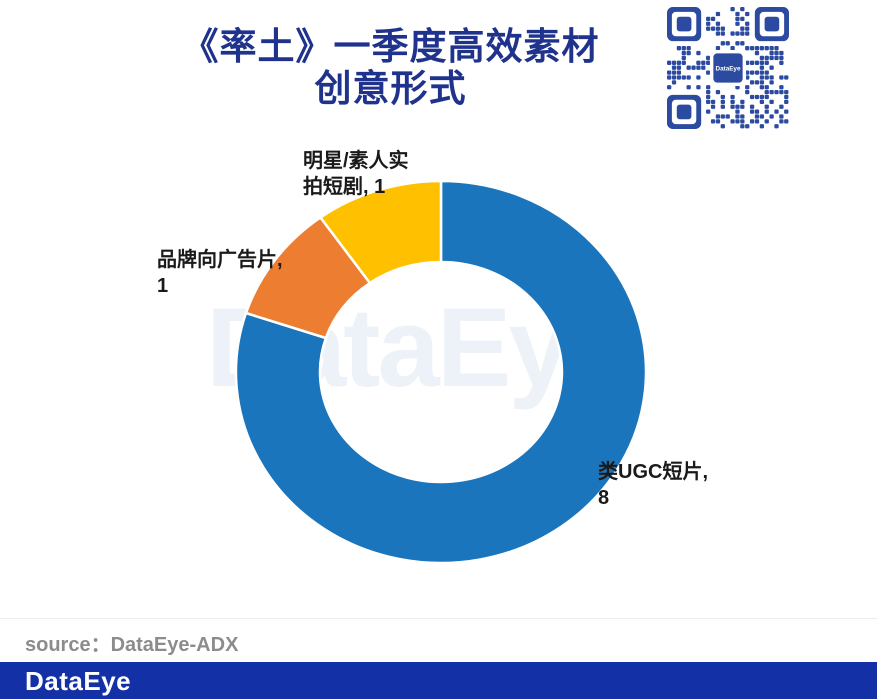 Image resolution: width=877 pixels, height=699 pixels. I want to click on qr-center-logo-text: DataEye, so click(728, 68).